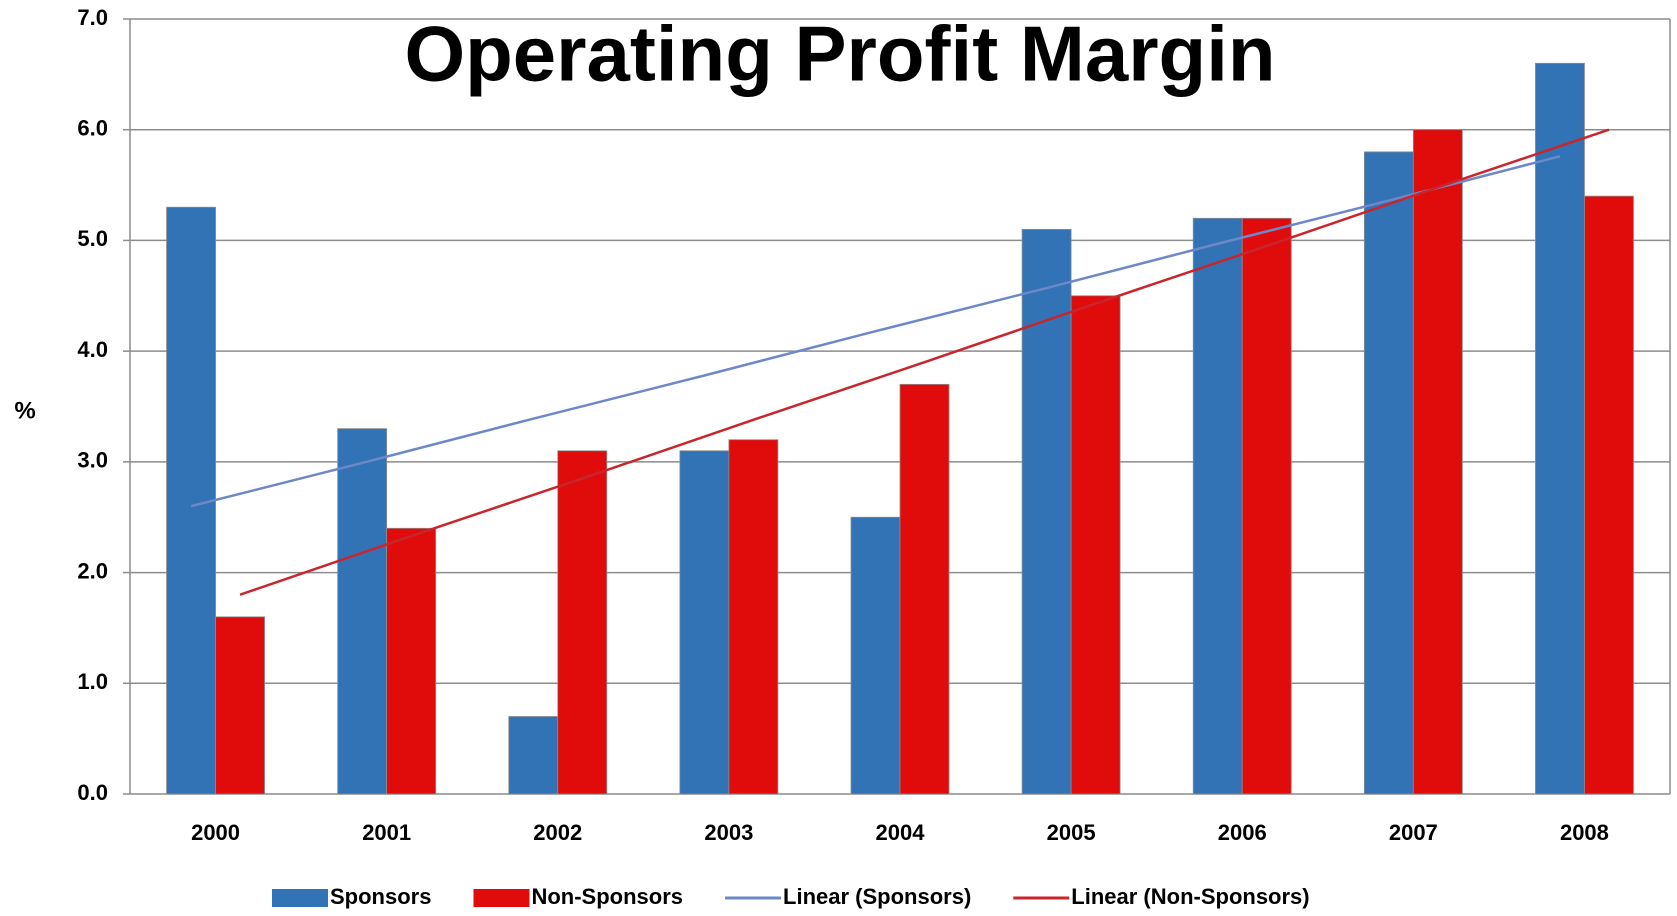 The width and height of the screenshot is (1677, 916). What do you see at coordinates (92, 570) in the screenshot?
I see `y-tick-label: 2.0` at bounding box center [92, 570].